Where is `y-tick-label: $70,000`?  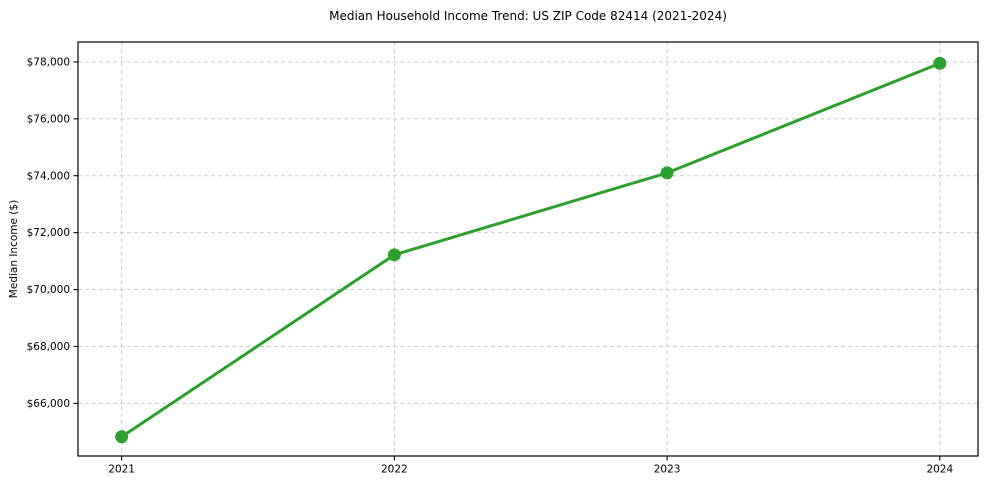 y-tick-label: $70,000 is located at coordinates (48, 290).